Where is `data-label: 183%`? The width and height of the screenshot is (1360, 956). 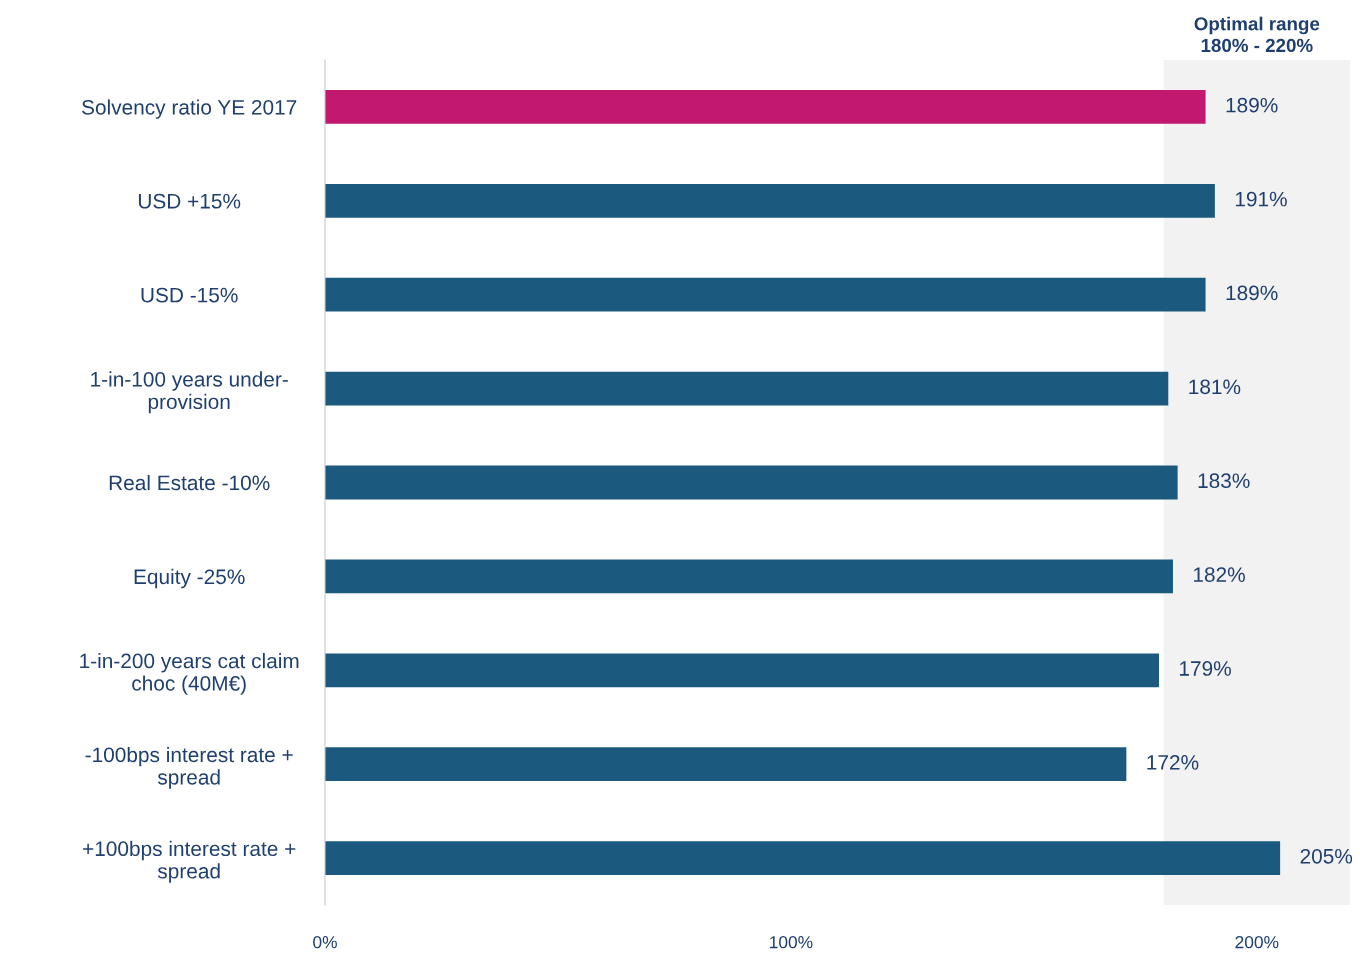 data-label: 183% is located at coordinates (1224, 481).